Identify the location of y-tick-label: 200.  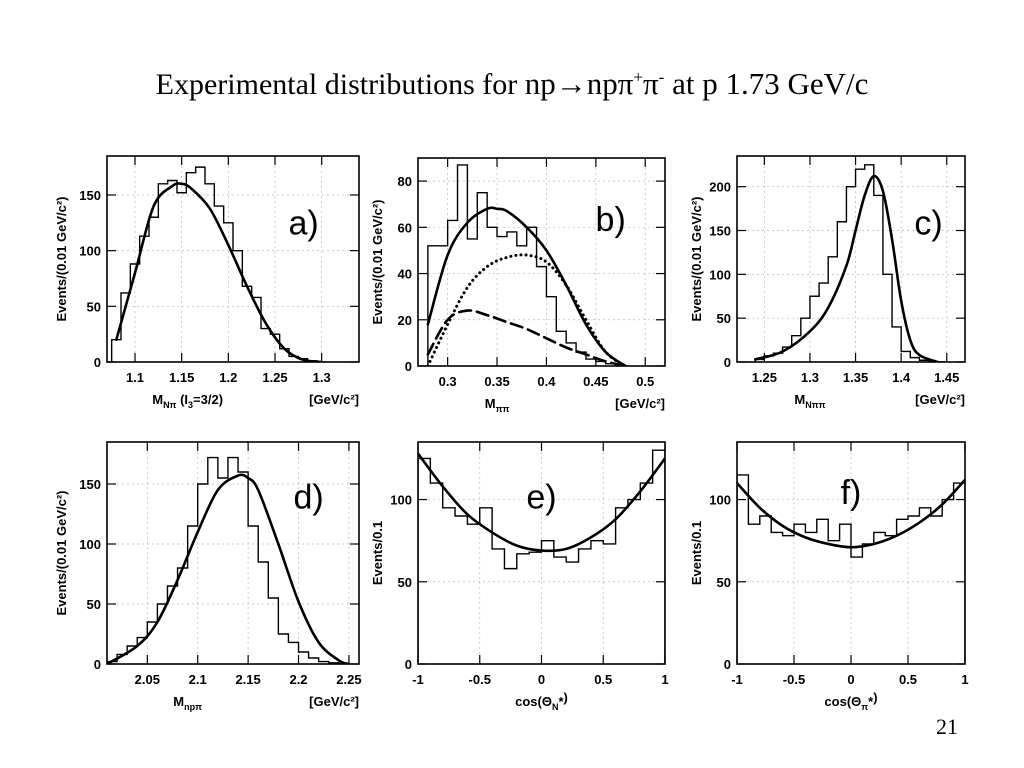
(720, 187).